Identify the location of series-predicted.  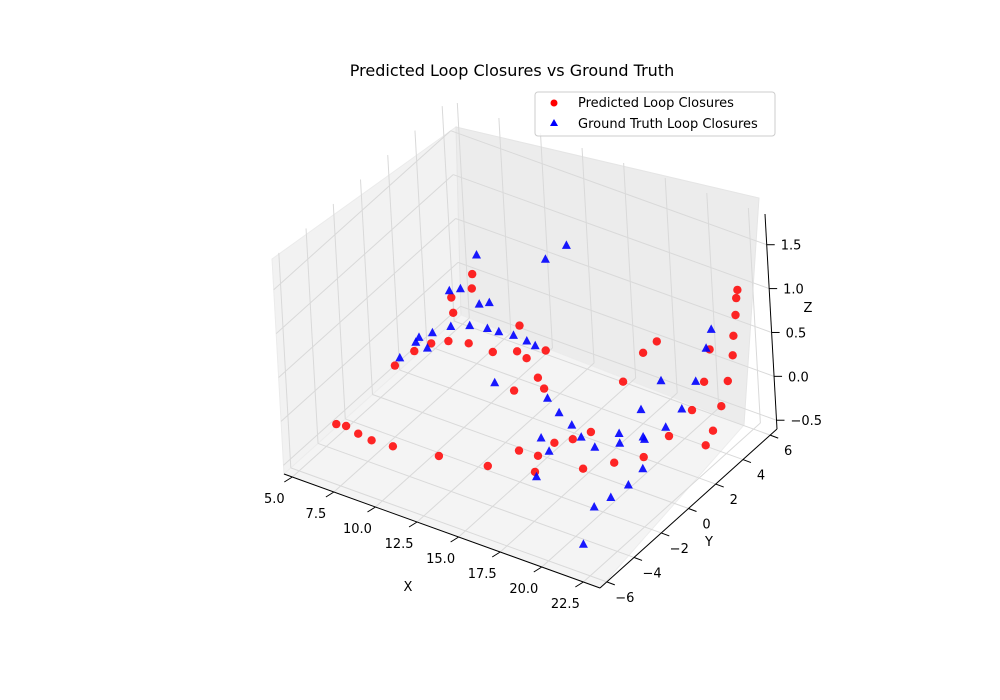
(537, 373).